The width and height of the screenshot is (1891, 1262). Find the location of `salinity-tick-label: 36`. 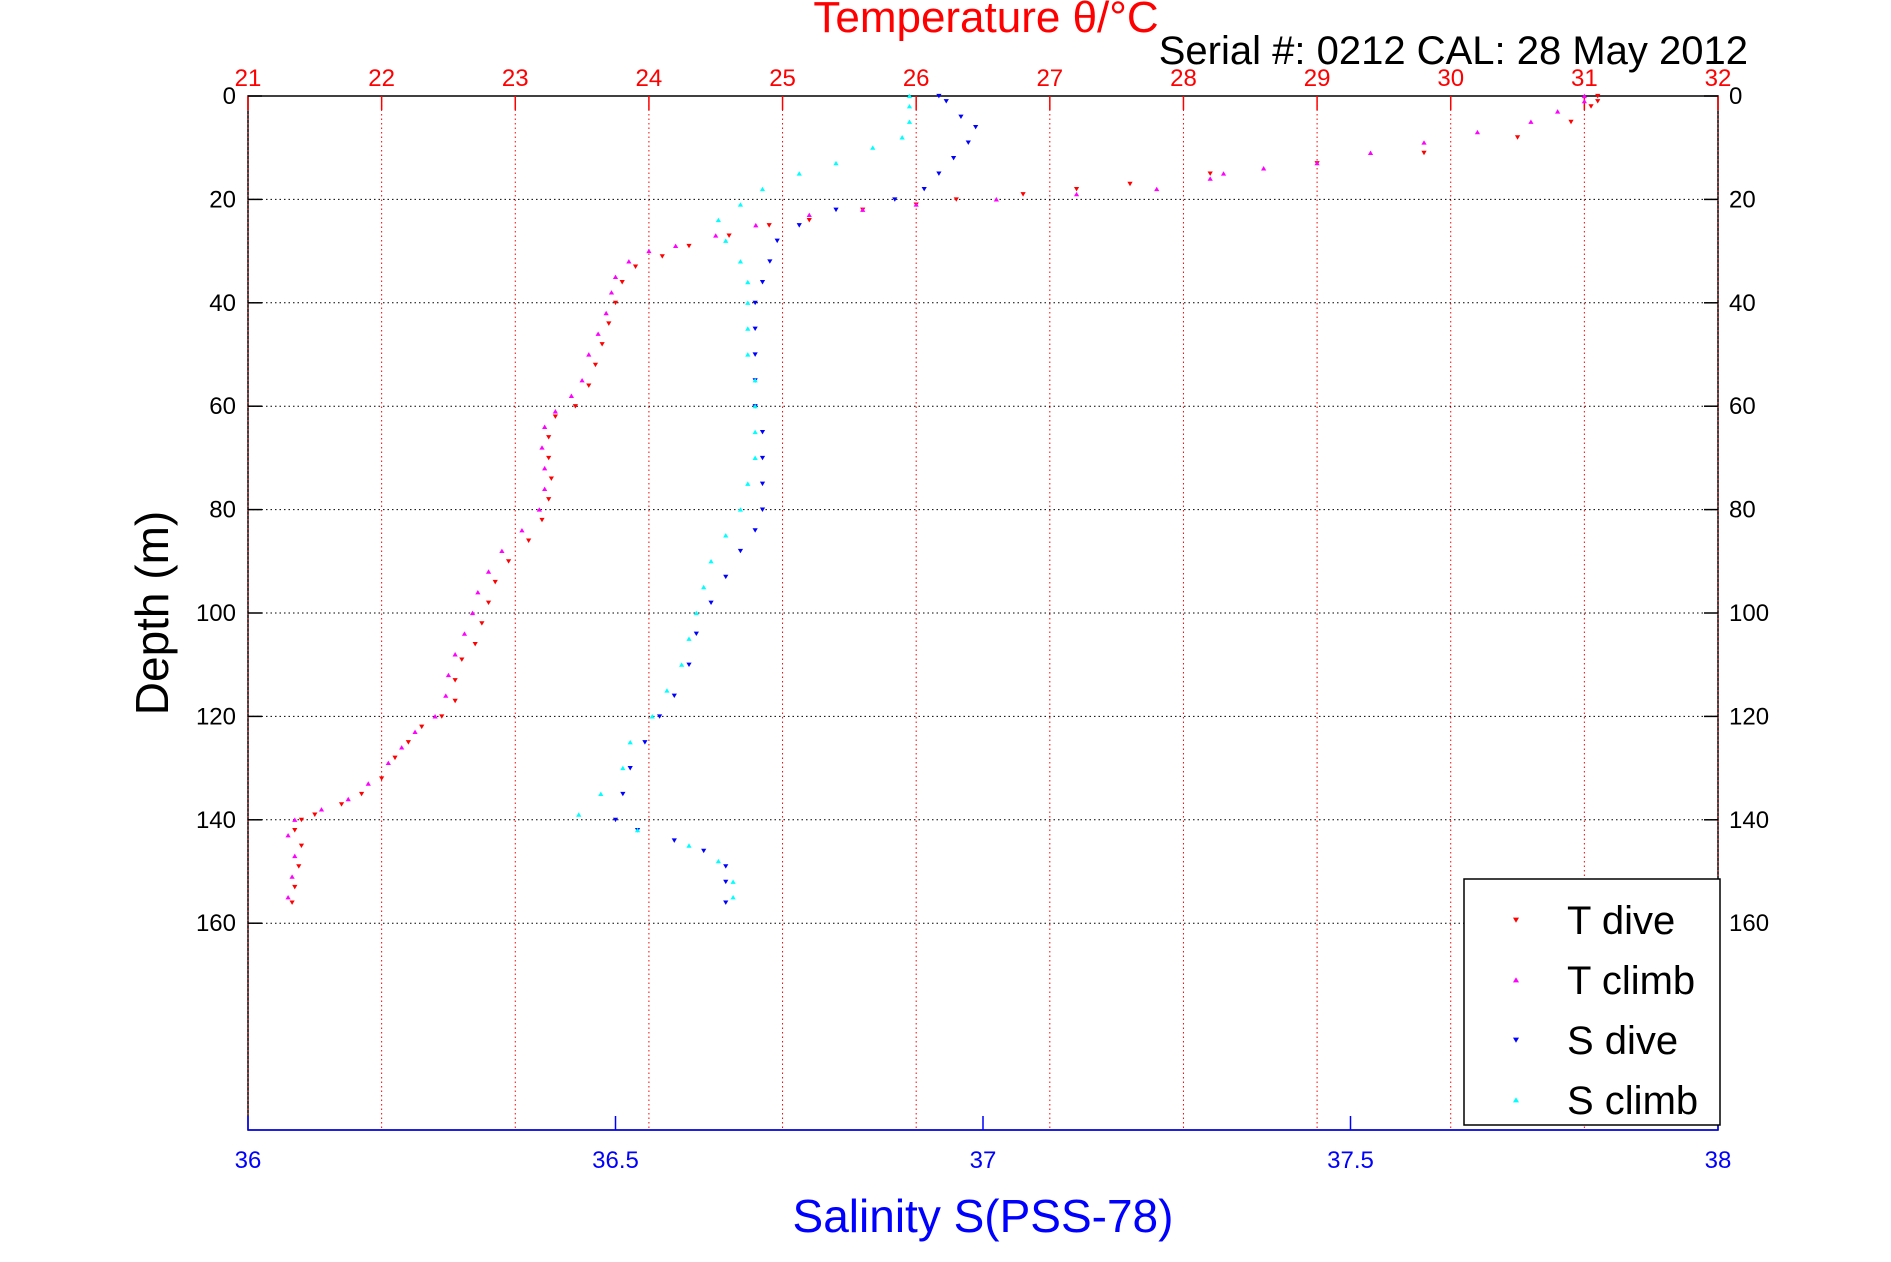

salinity-tick-label: 36 is located at coordinates (248, 1160).